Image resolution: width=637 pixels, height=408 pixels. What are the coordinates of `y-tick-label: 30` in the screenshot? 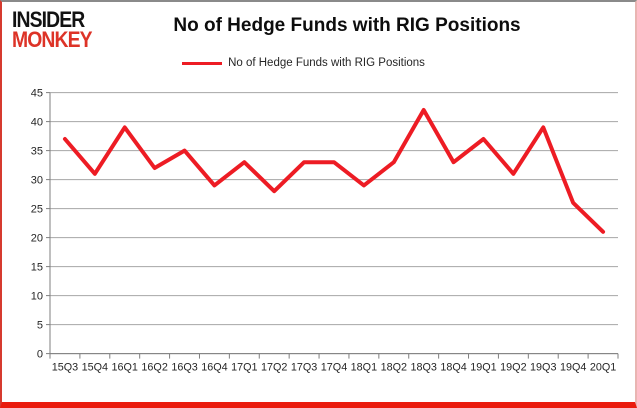 It's located at (37, 181).